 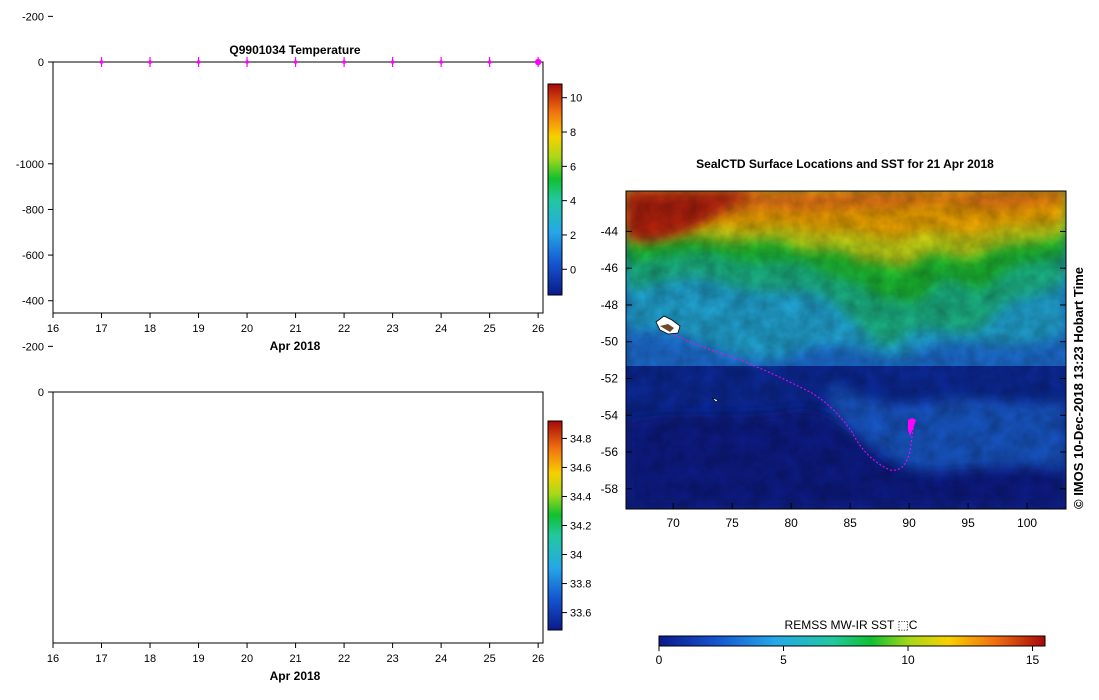 I want to click on colorbar-tick-label: 34.8, so click(x=580, y=439).